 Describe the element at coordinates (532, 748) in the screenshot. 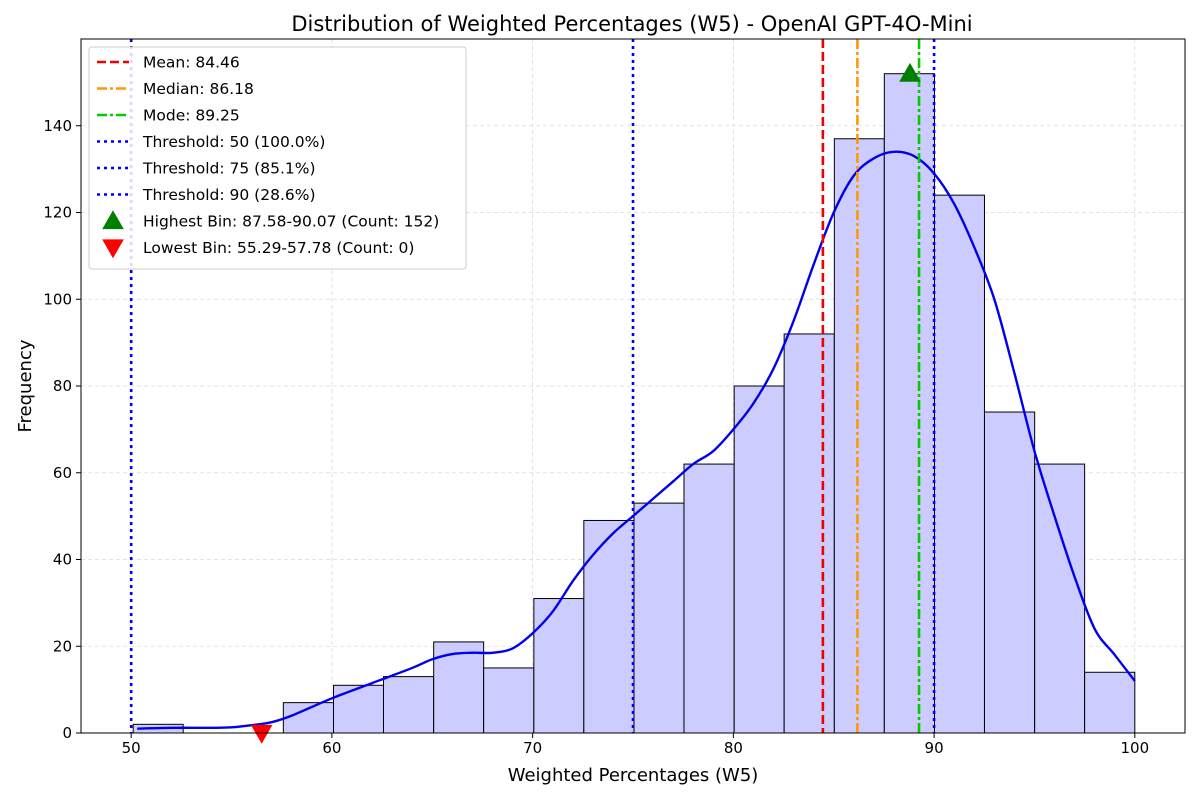

I see `x-tick-label: 70` at that location.